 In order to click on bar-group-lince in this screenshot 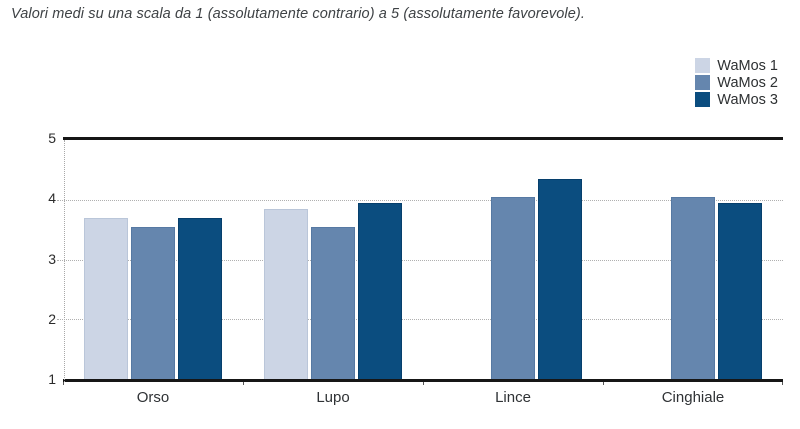, I will do `click(513, 259)`.